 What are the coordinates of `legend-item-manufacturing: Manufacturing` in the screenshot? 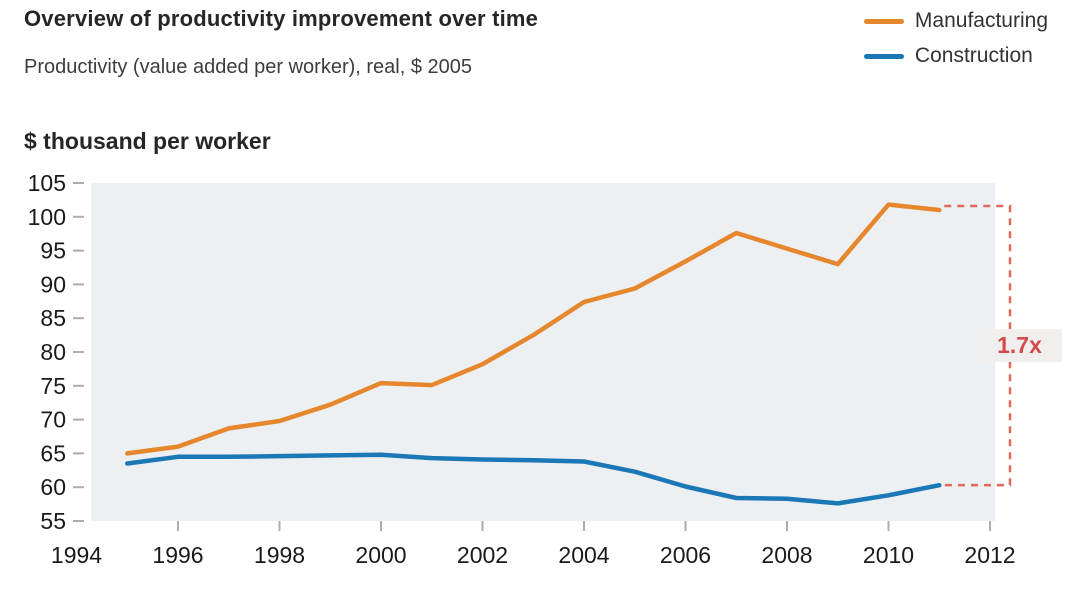 It's located at (955, 21).